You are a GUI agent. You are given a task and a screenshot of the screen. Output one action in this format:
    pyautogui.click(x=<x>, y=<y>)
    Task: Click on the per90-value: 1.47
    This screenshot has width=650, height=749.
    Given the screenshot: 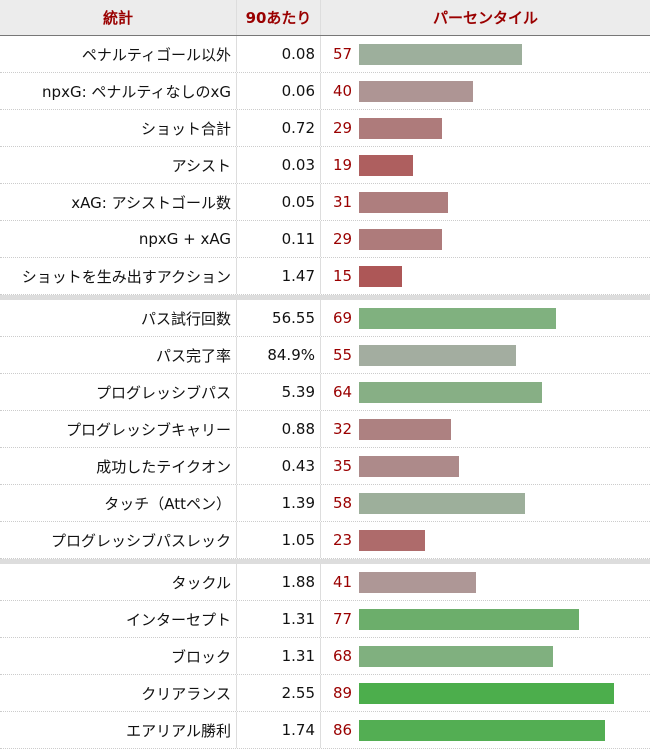 What is the action you would take?
    pyautogui.click(x=279, y=276)
    